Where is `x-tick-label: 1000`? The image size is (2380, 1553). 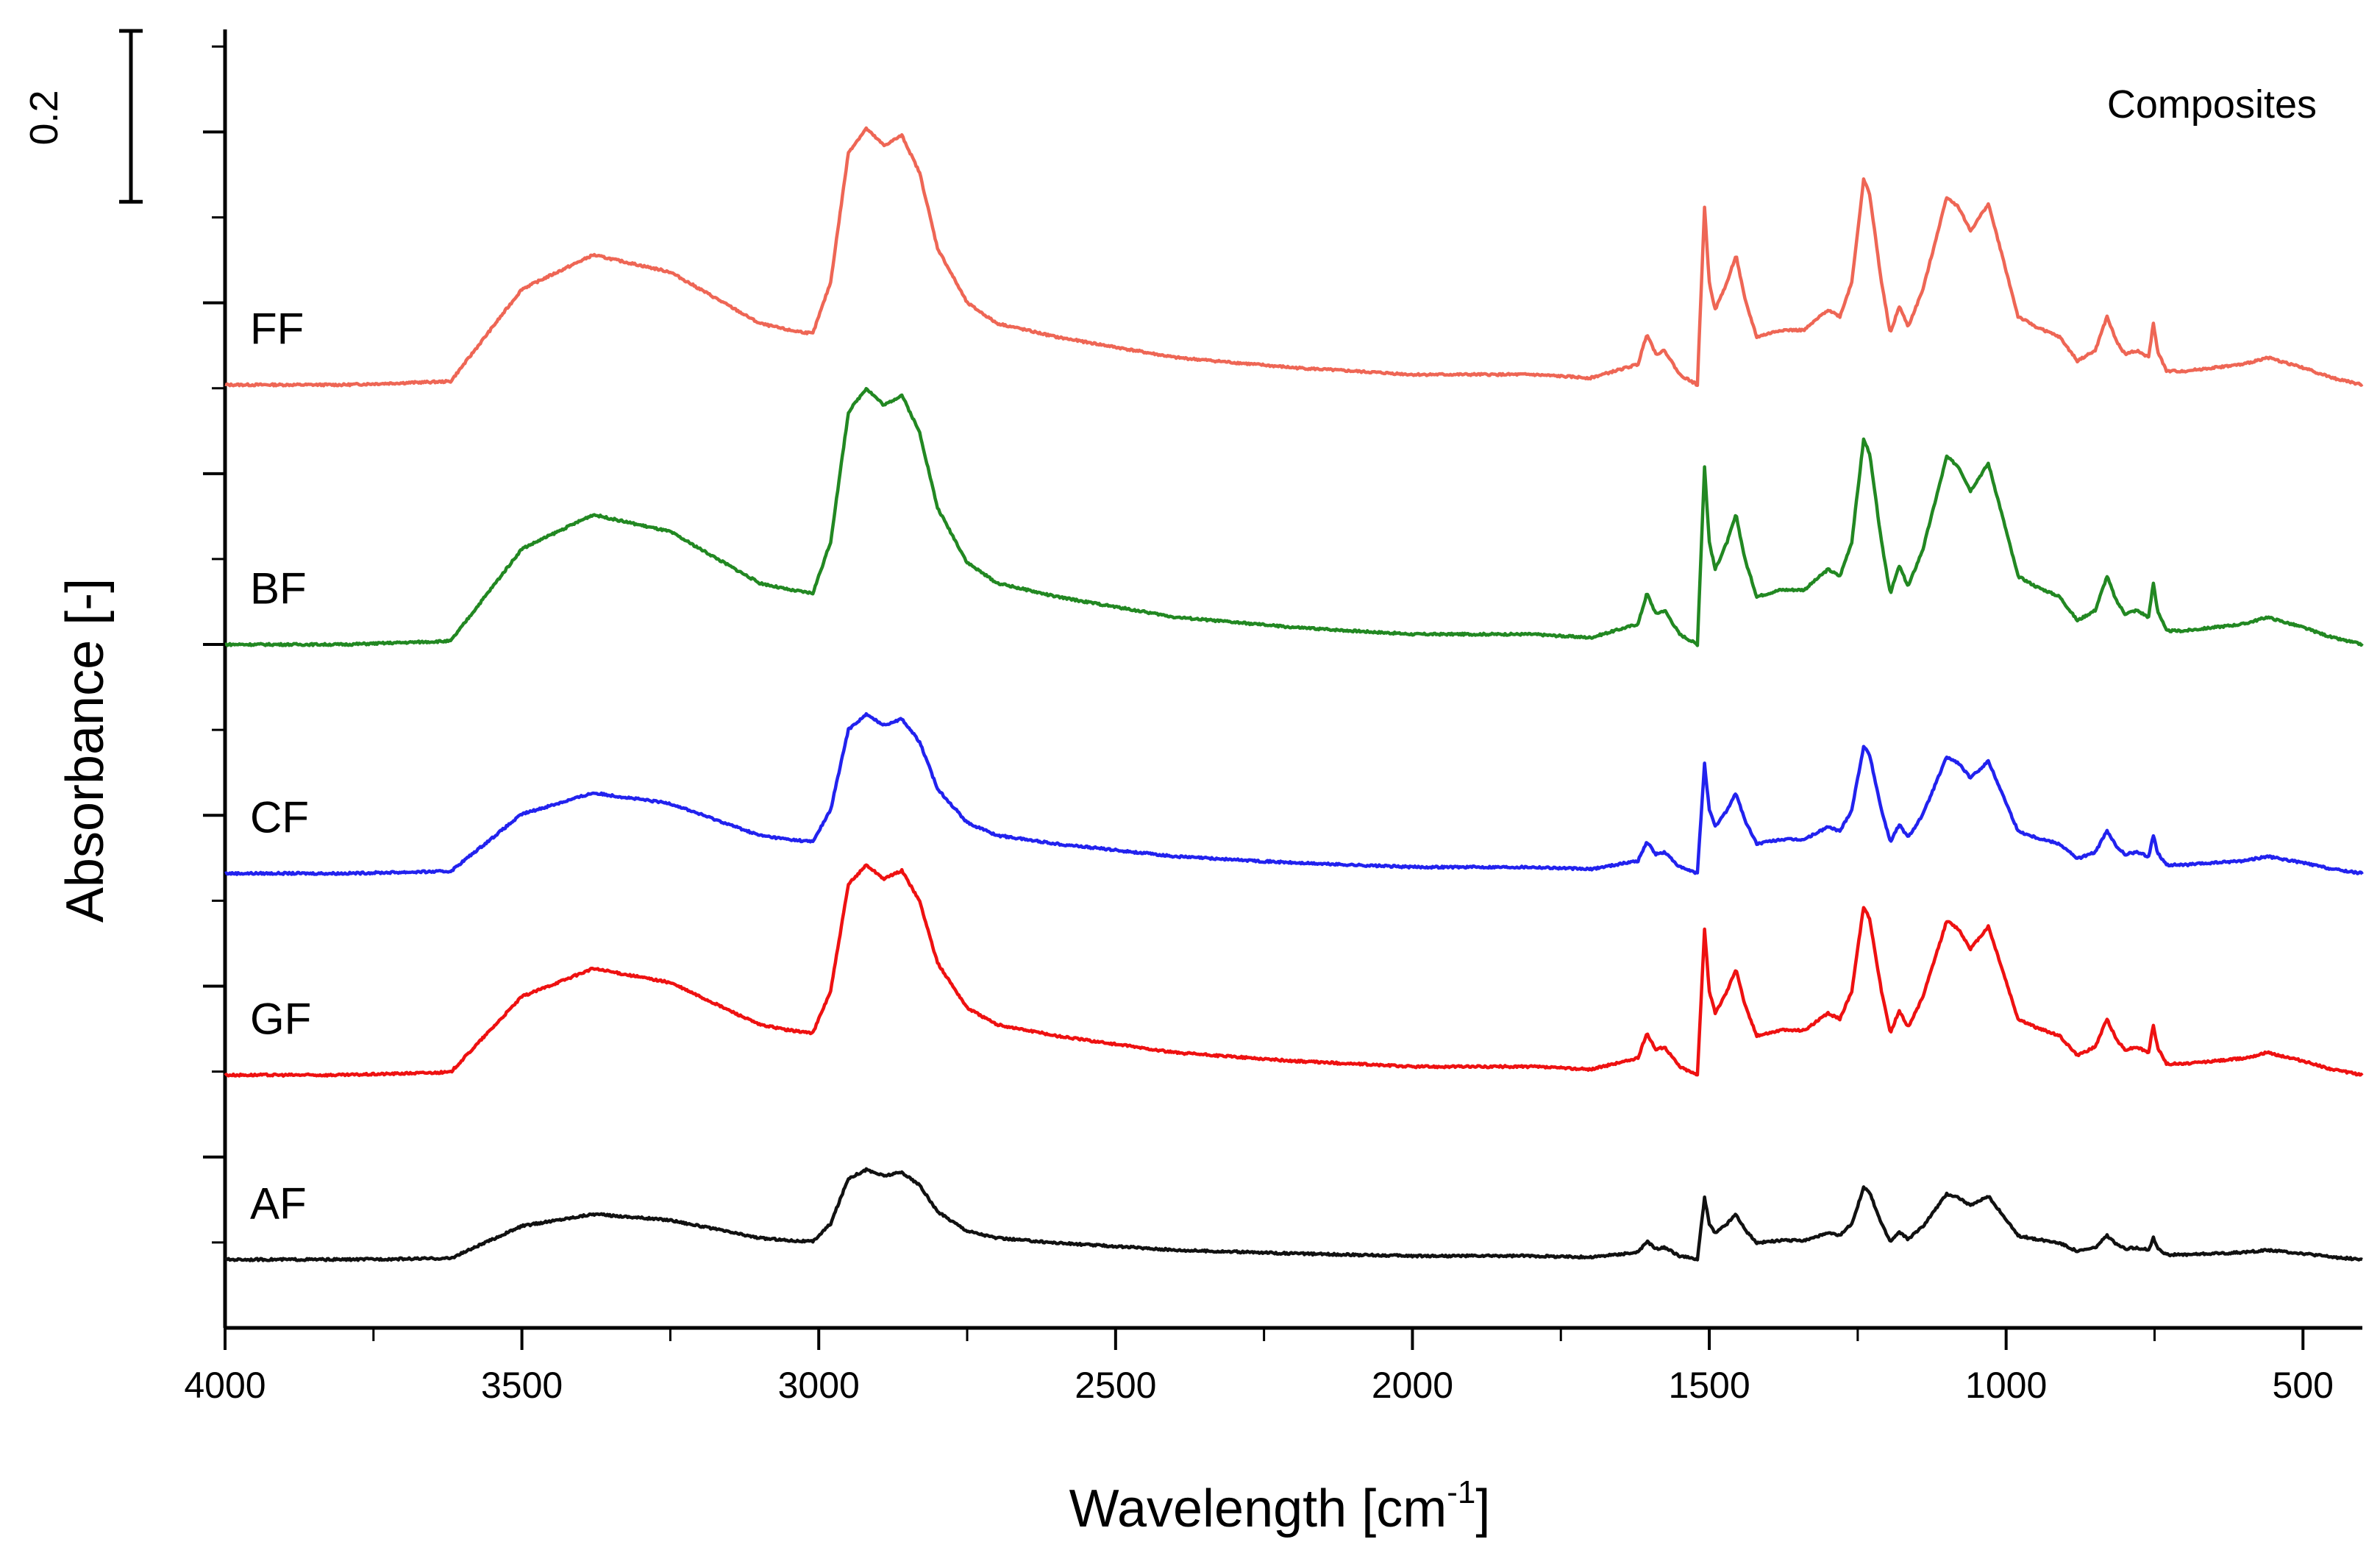 x-tick-label: 1000 is located at coordinates (2006, 1385).